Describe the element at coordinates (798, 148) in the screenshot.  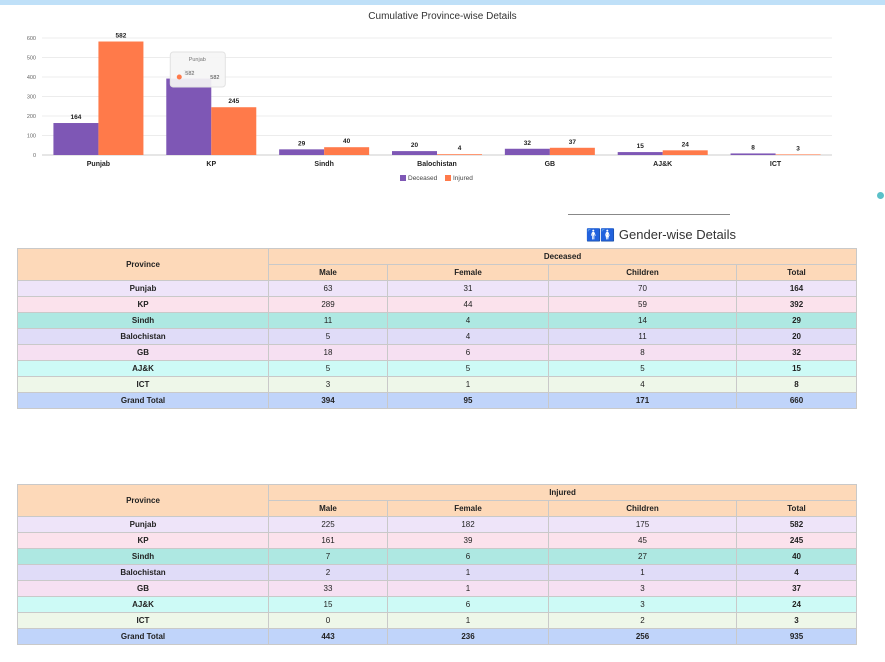
I see `data-label: 3` at that location.